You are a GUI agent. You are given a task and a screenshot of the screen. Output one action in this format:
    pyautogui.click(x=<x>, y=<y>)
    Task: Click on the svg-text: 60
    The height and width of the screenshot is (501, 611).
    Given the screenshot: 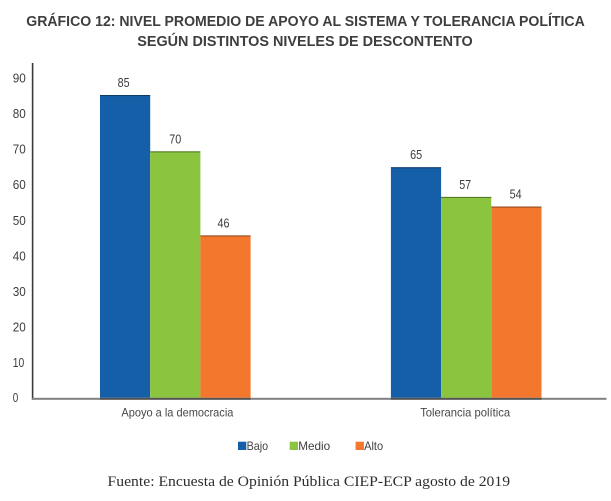 What is the action you would take?
    pyautogui.click(x=19, y=185)
    